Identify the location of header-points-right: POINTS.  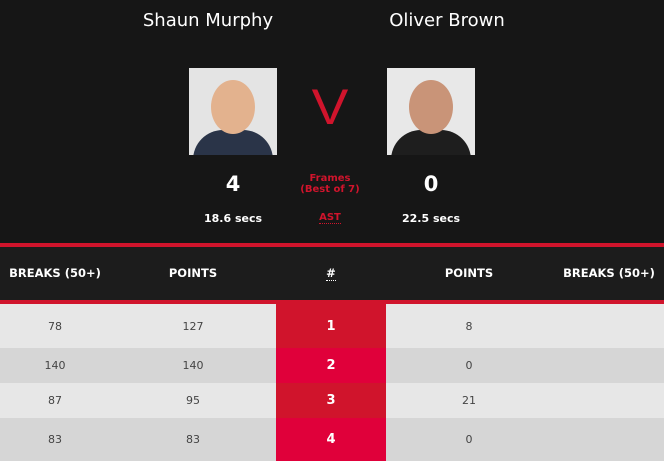
(469, 273).